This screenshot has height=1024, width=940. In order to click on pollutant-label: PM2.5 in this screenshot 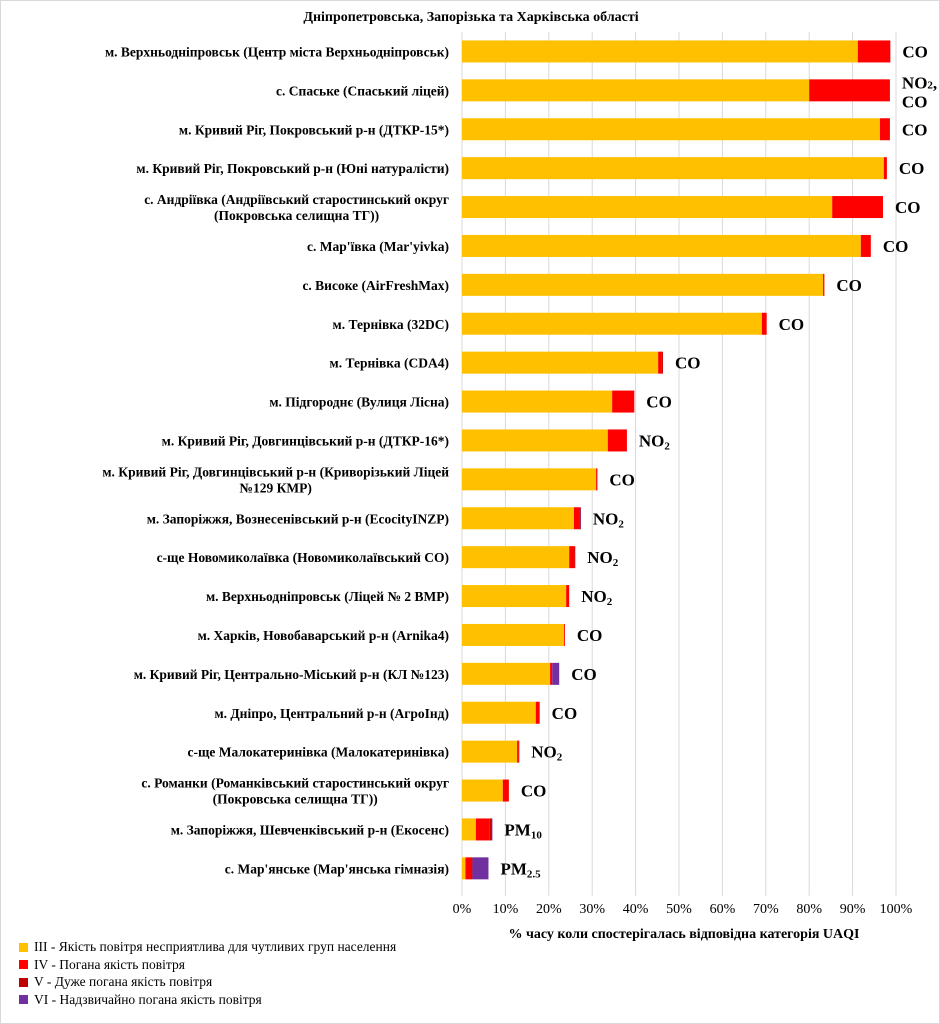, I will do `click(520, 869)`.